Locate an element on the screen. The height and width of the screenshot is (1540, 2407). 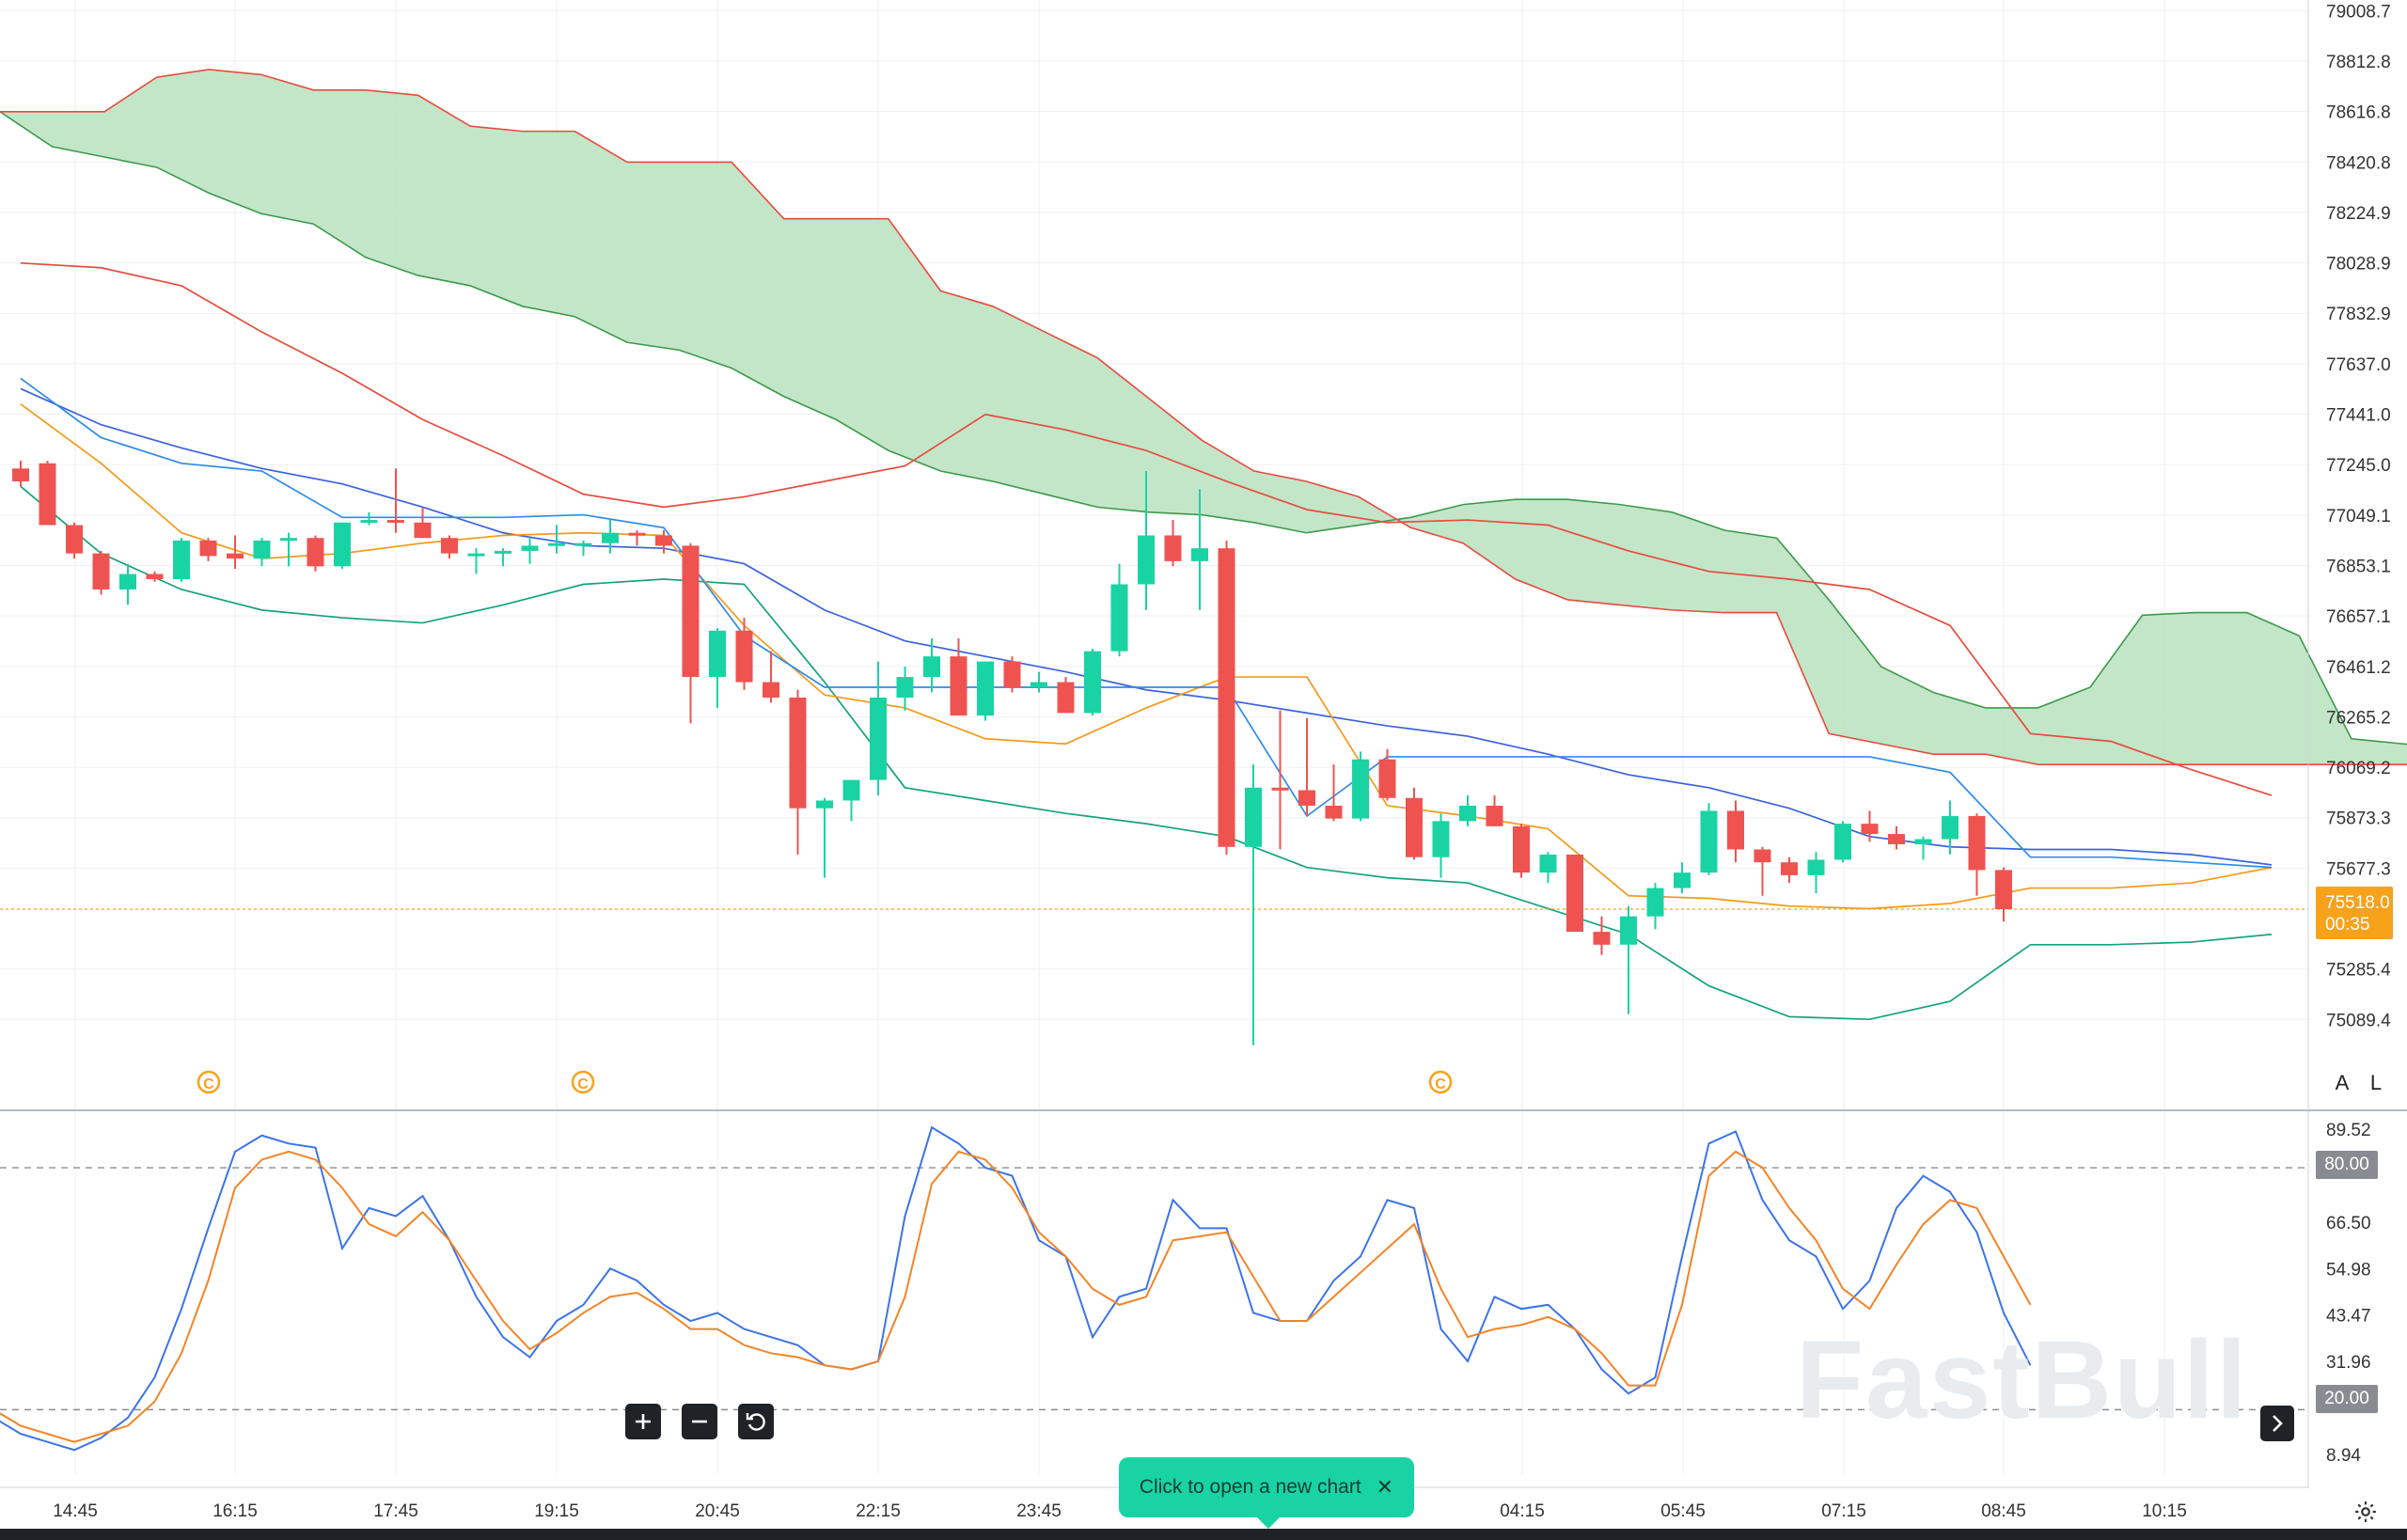
x-tick-label: 05:45 is located at coordinates (1683, 1511).